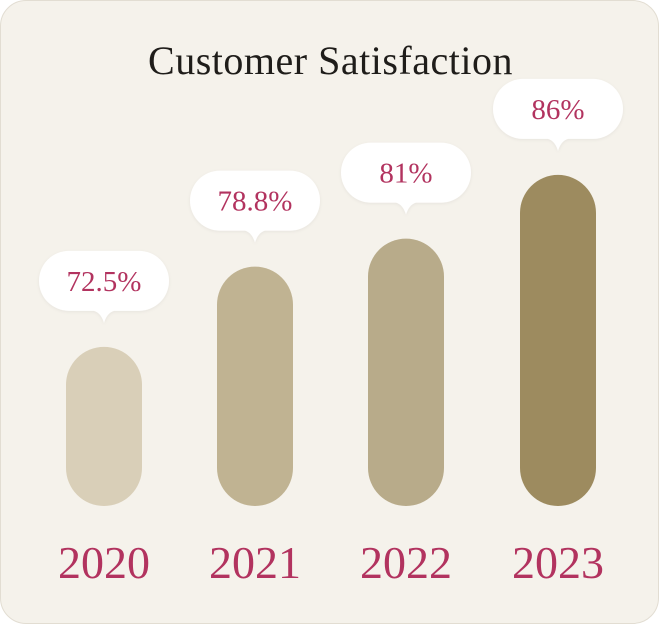 The image size is (659, 624). What do you see at coordinates (405, 174) in the screenshot?
I see `value-label-2022: 81%` at bounding box center [405, 174].